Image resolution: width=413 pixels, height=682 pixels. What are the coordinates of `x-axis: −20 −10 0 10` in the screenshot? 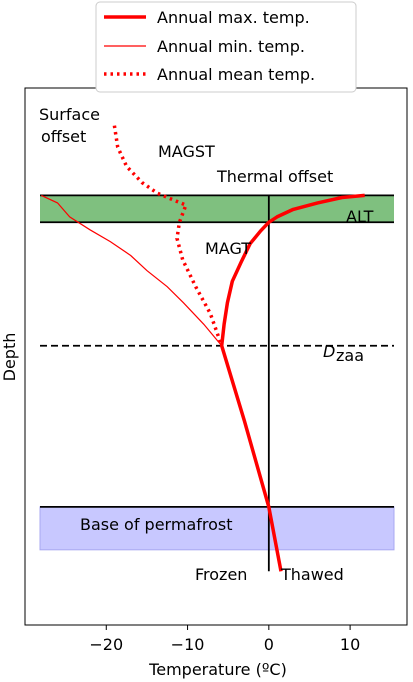 It's located at (224, 639).